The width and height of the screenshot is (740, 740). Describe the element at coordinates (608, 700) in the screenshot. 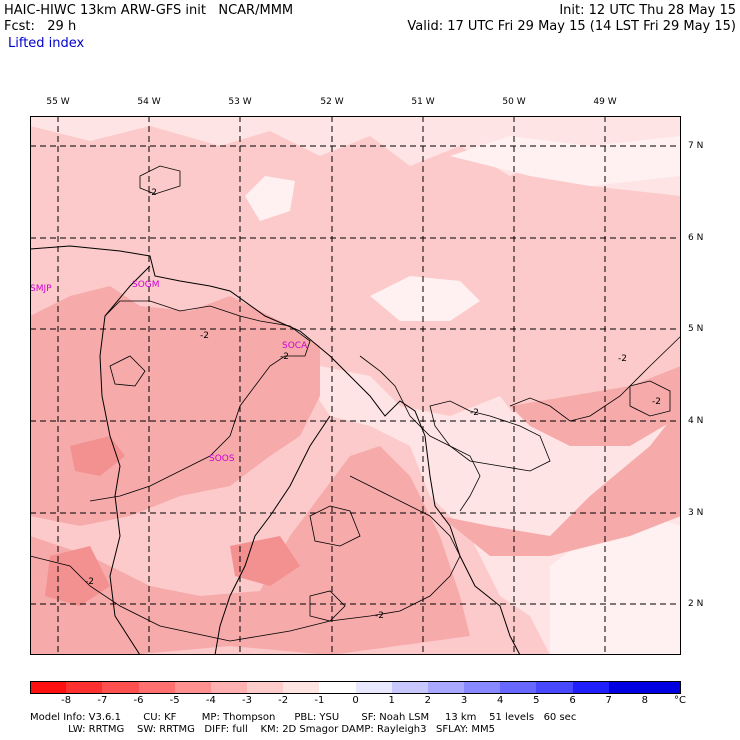

I see `colorbar-tick-label: 7` at that location.